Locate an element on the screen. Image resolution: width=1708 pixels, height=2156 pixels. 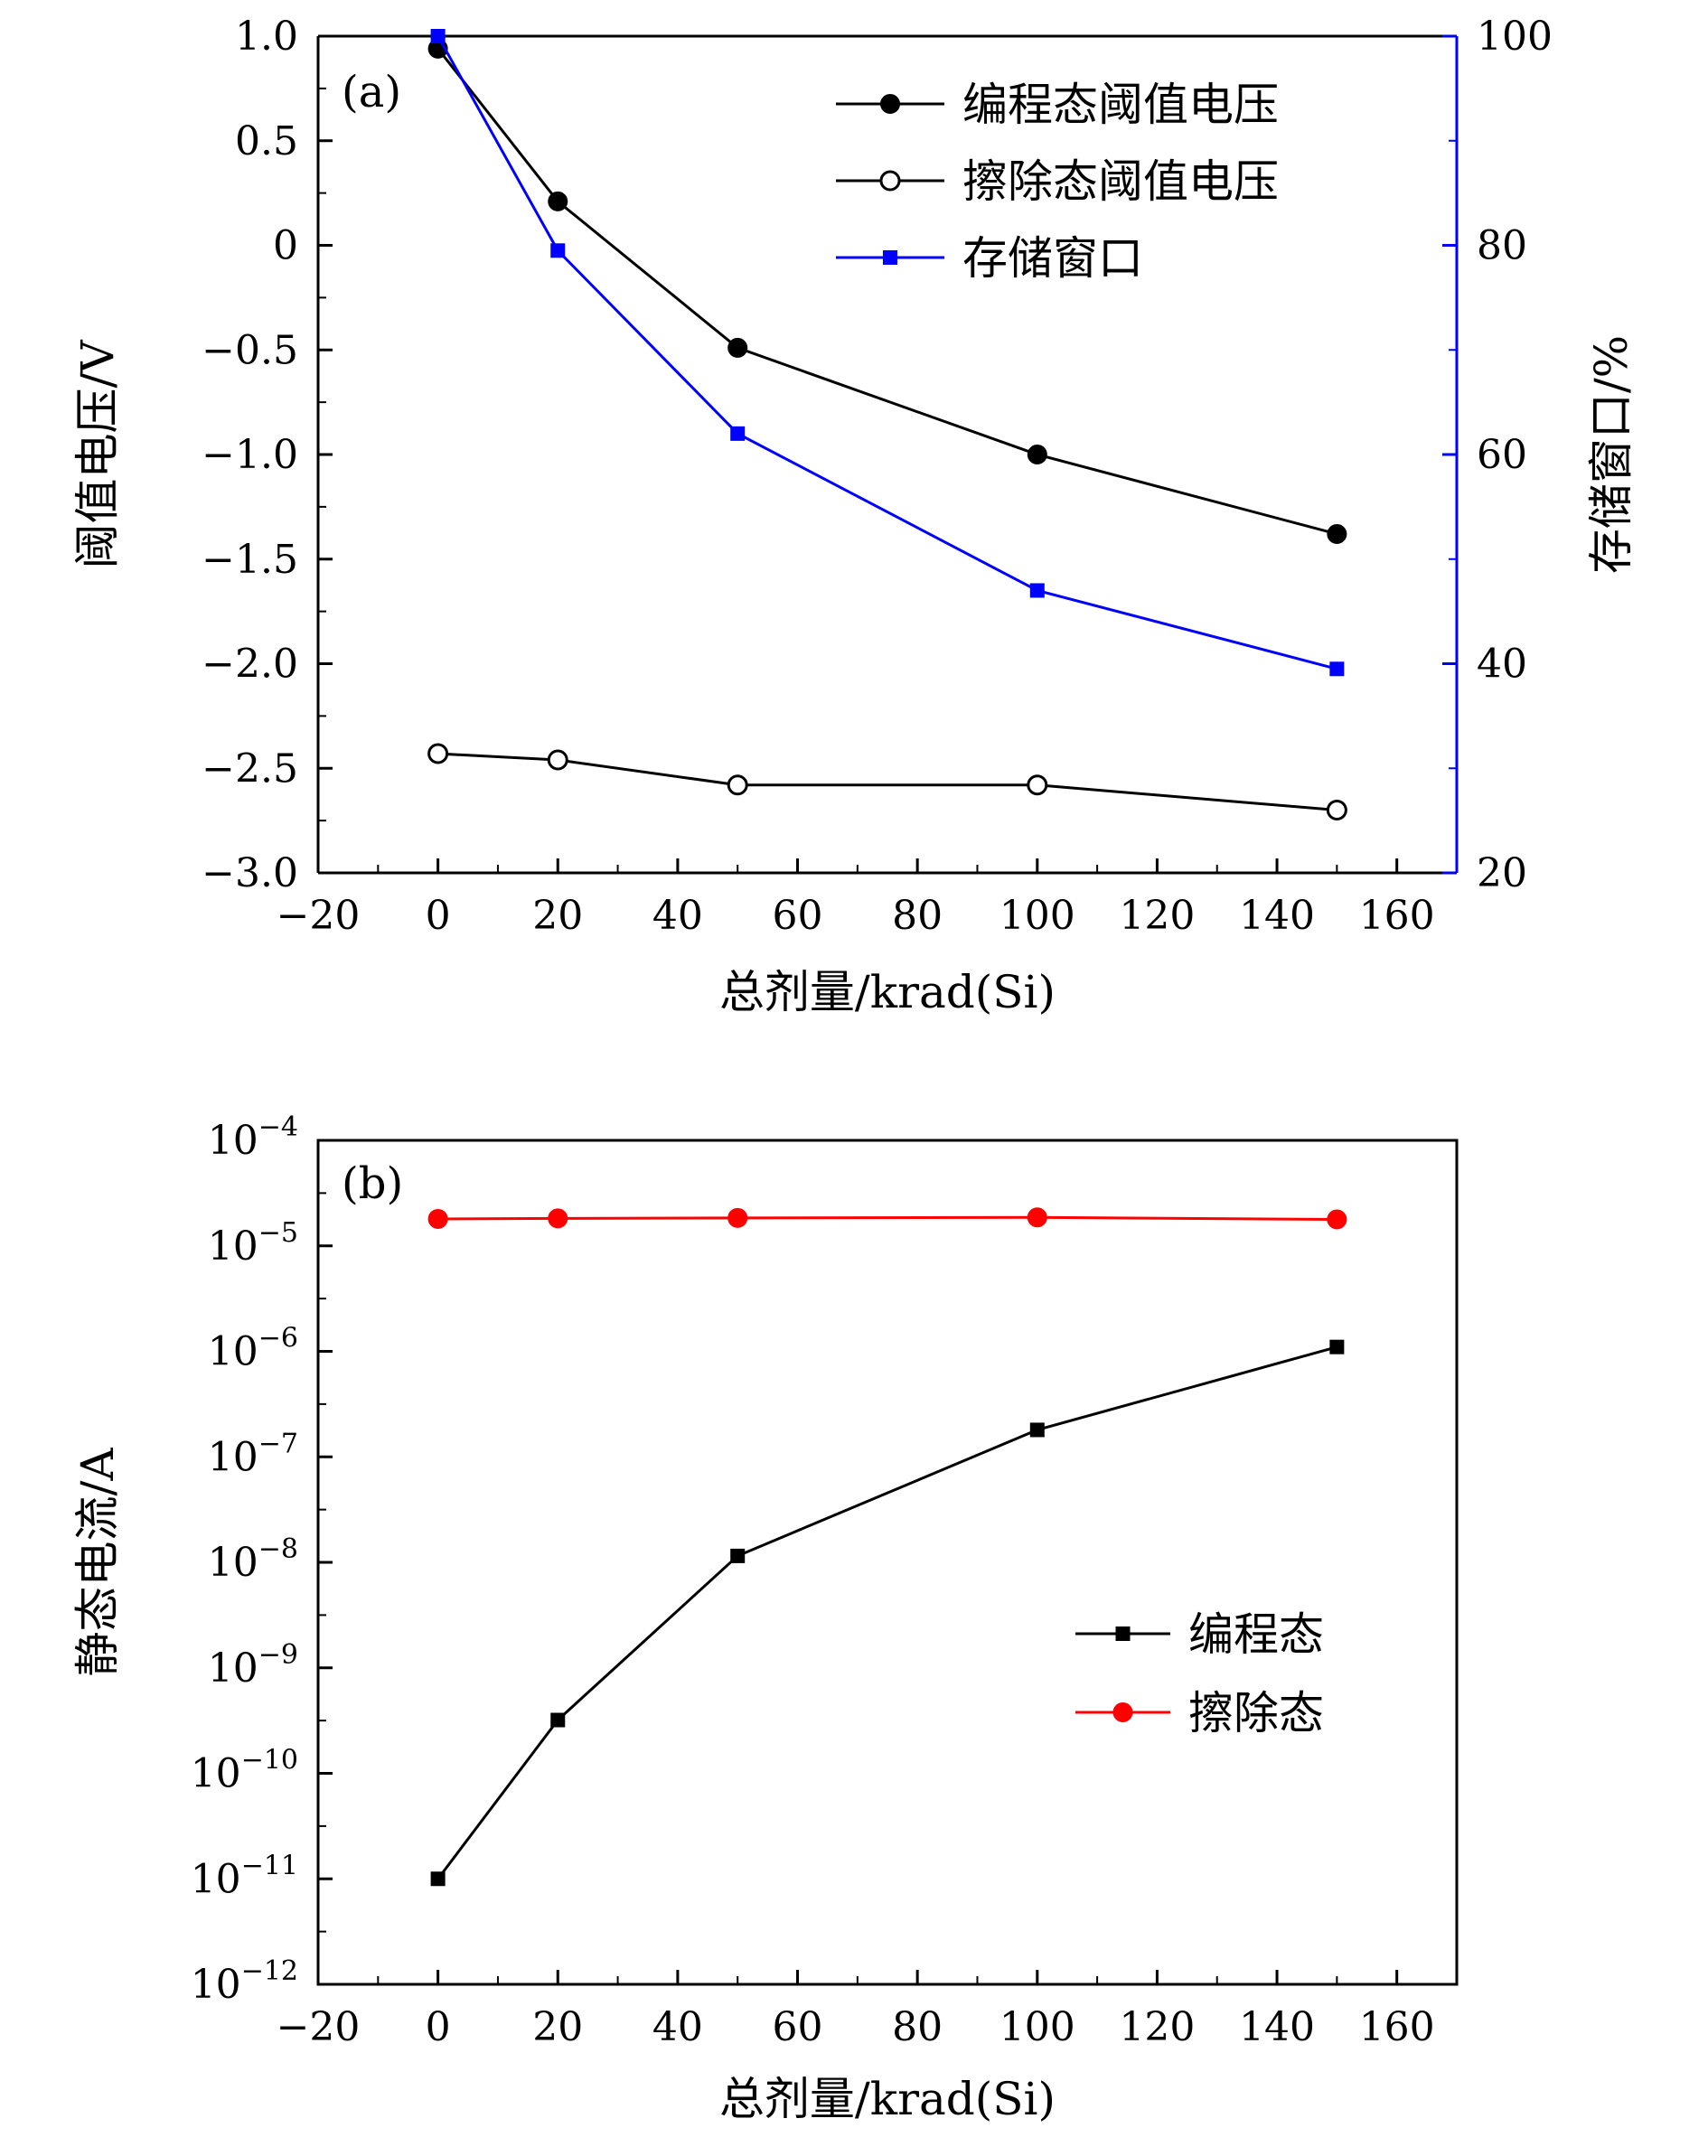
panel-a-x-tick-label: 80 is located at coordinates (917, 916).